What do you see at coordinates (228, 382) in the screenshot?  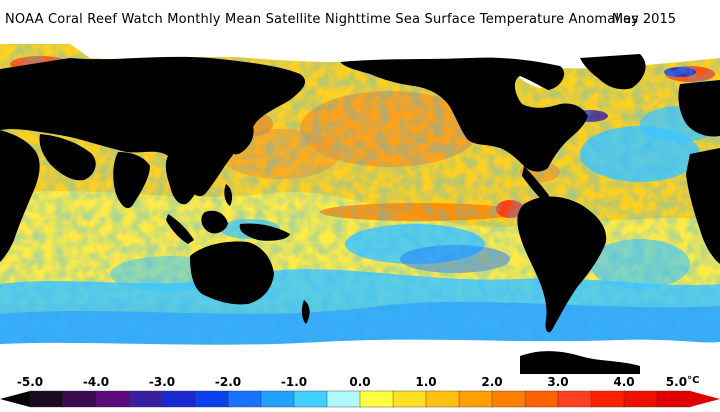 I see `colorbar-tick-label: -2.0` at bounding box center [228, 382].